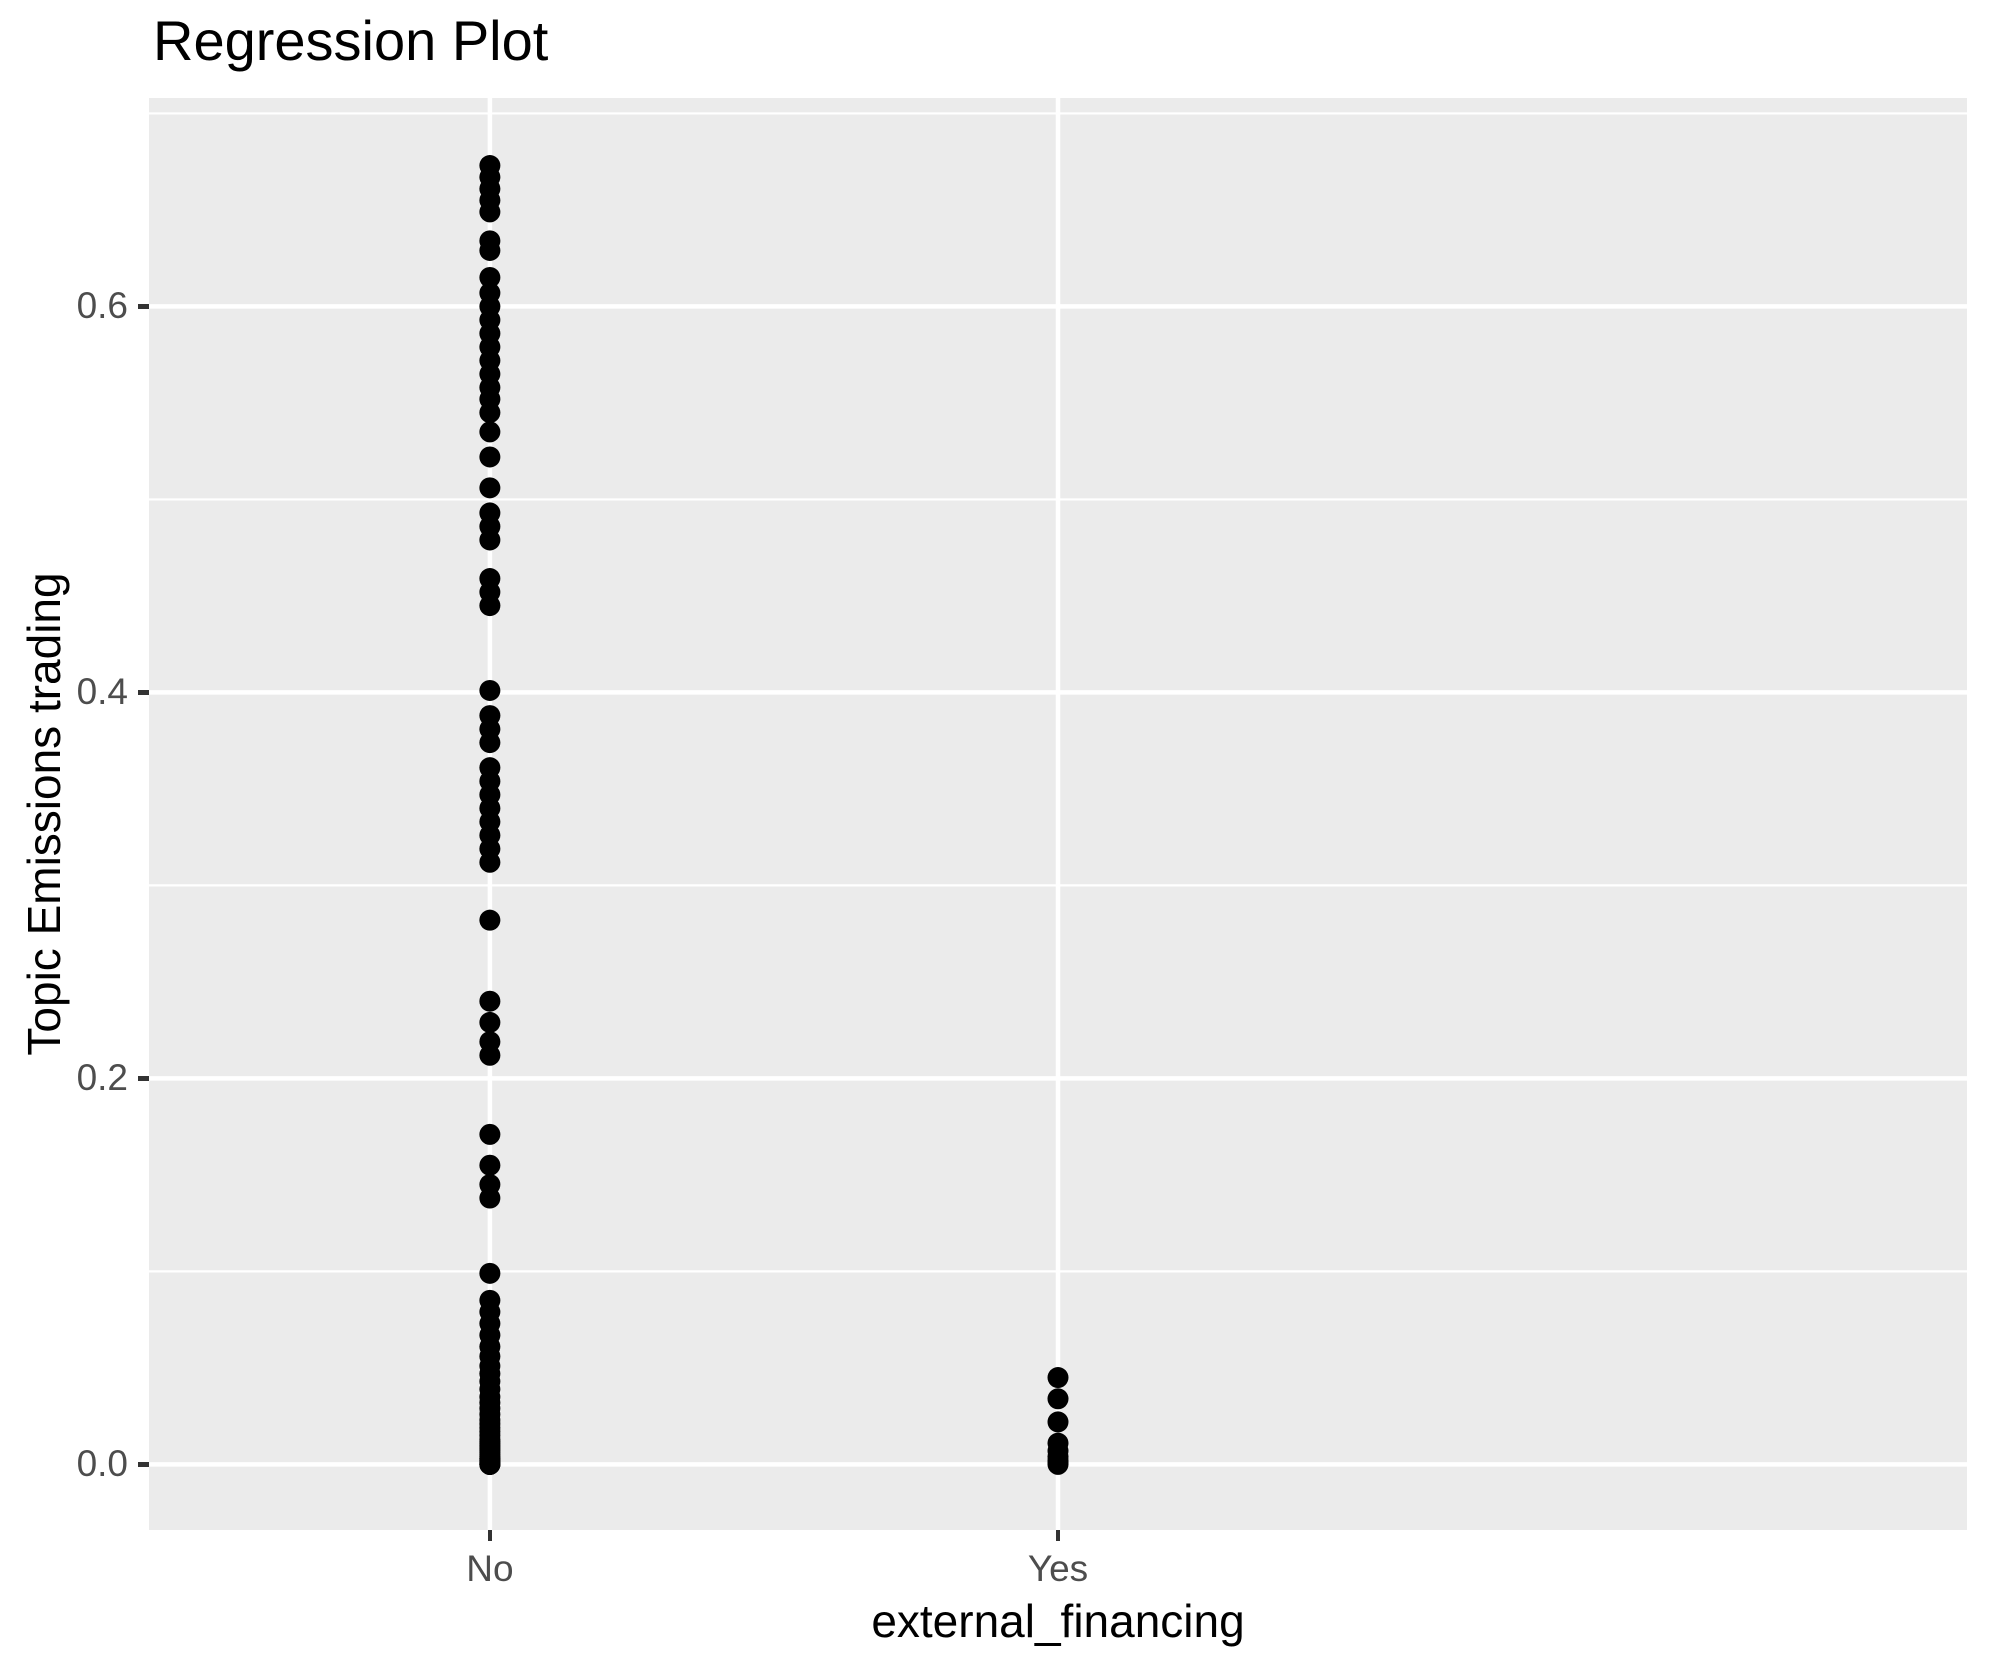  Describe the element at coordinates (44, 814) in the screenshot. I see `y-axis-title: Topic Emissions trading` at that location.